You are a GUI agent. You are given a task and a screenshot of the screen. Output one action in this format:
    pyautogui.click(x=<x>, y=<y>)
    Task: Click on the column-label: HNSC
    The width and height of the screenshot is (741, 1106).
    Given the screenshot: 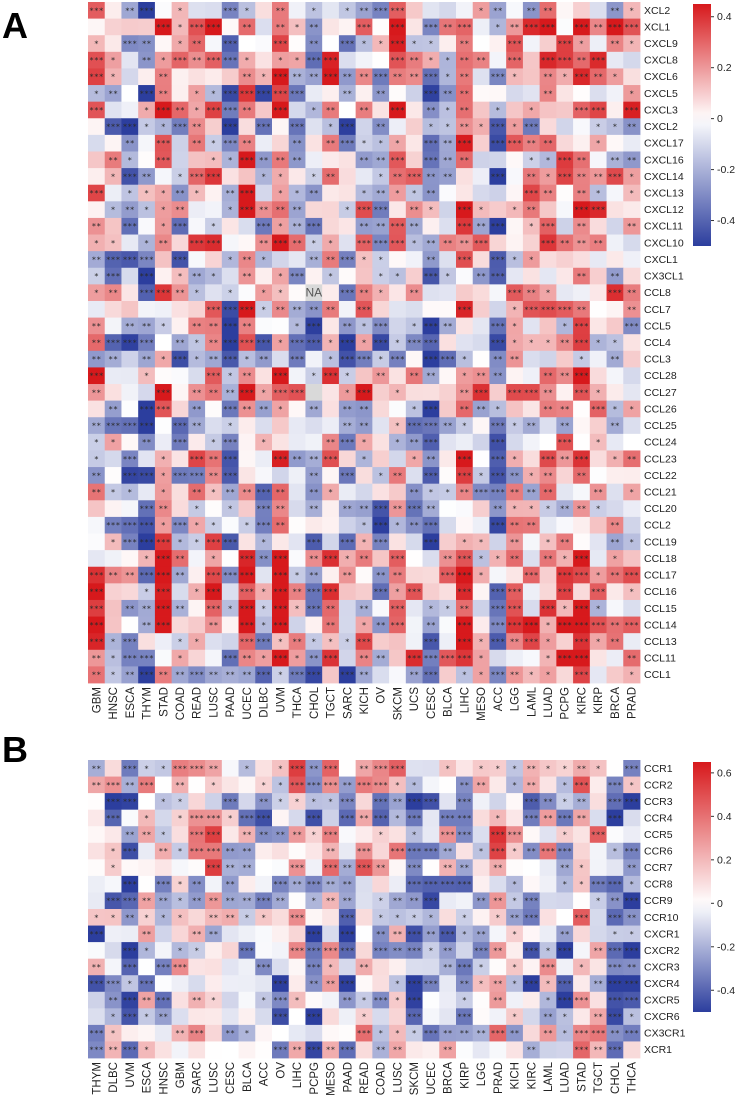 What is the action you would take?
    pyautogui.click(x=164, y=1078)
    